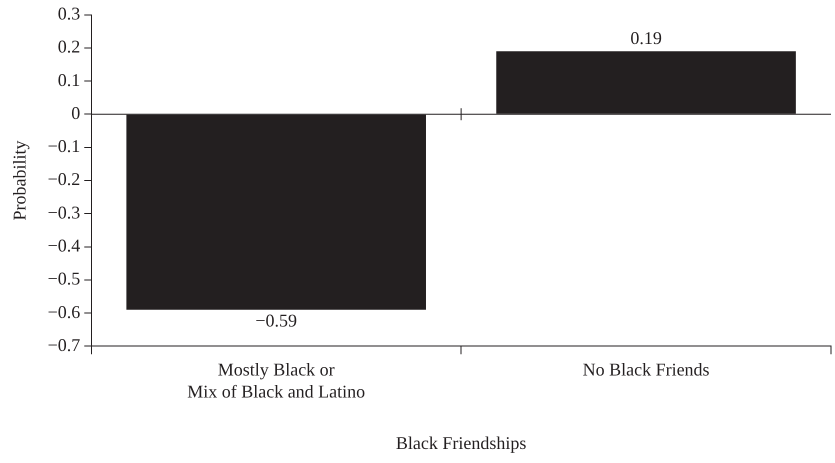 The width and height of the screenshot is (835, 463). Describe the element at coordinates (69, 14) in the screenshot. I see `y-tick-label: 0.3` at that location.